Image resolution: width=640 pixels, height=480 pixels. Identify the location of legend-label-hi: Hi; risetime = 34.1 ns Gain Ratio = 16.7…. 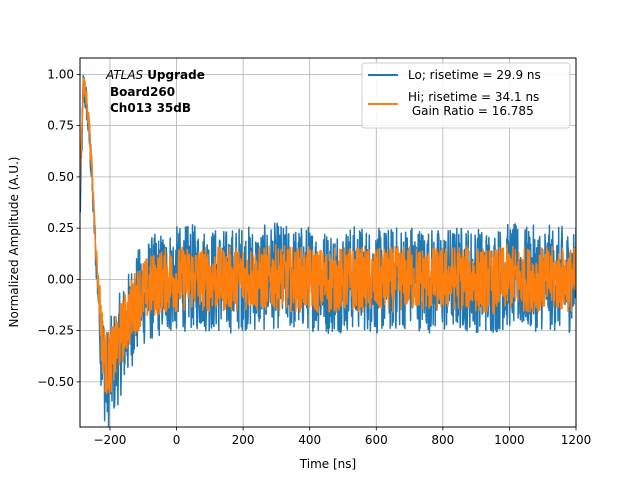
(473, 104).